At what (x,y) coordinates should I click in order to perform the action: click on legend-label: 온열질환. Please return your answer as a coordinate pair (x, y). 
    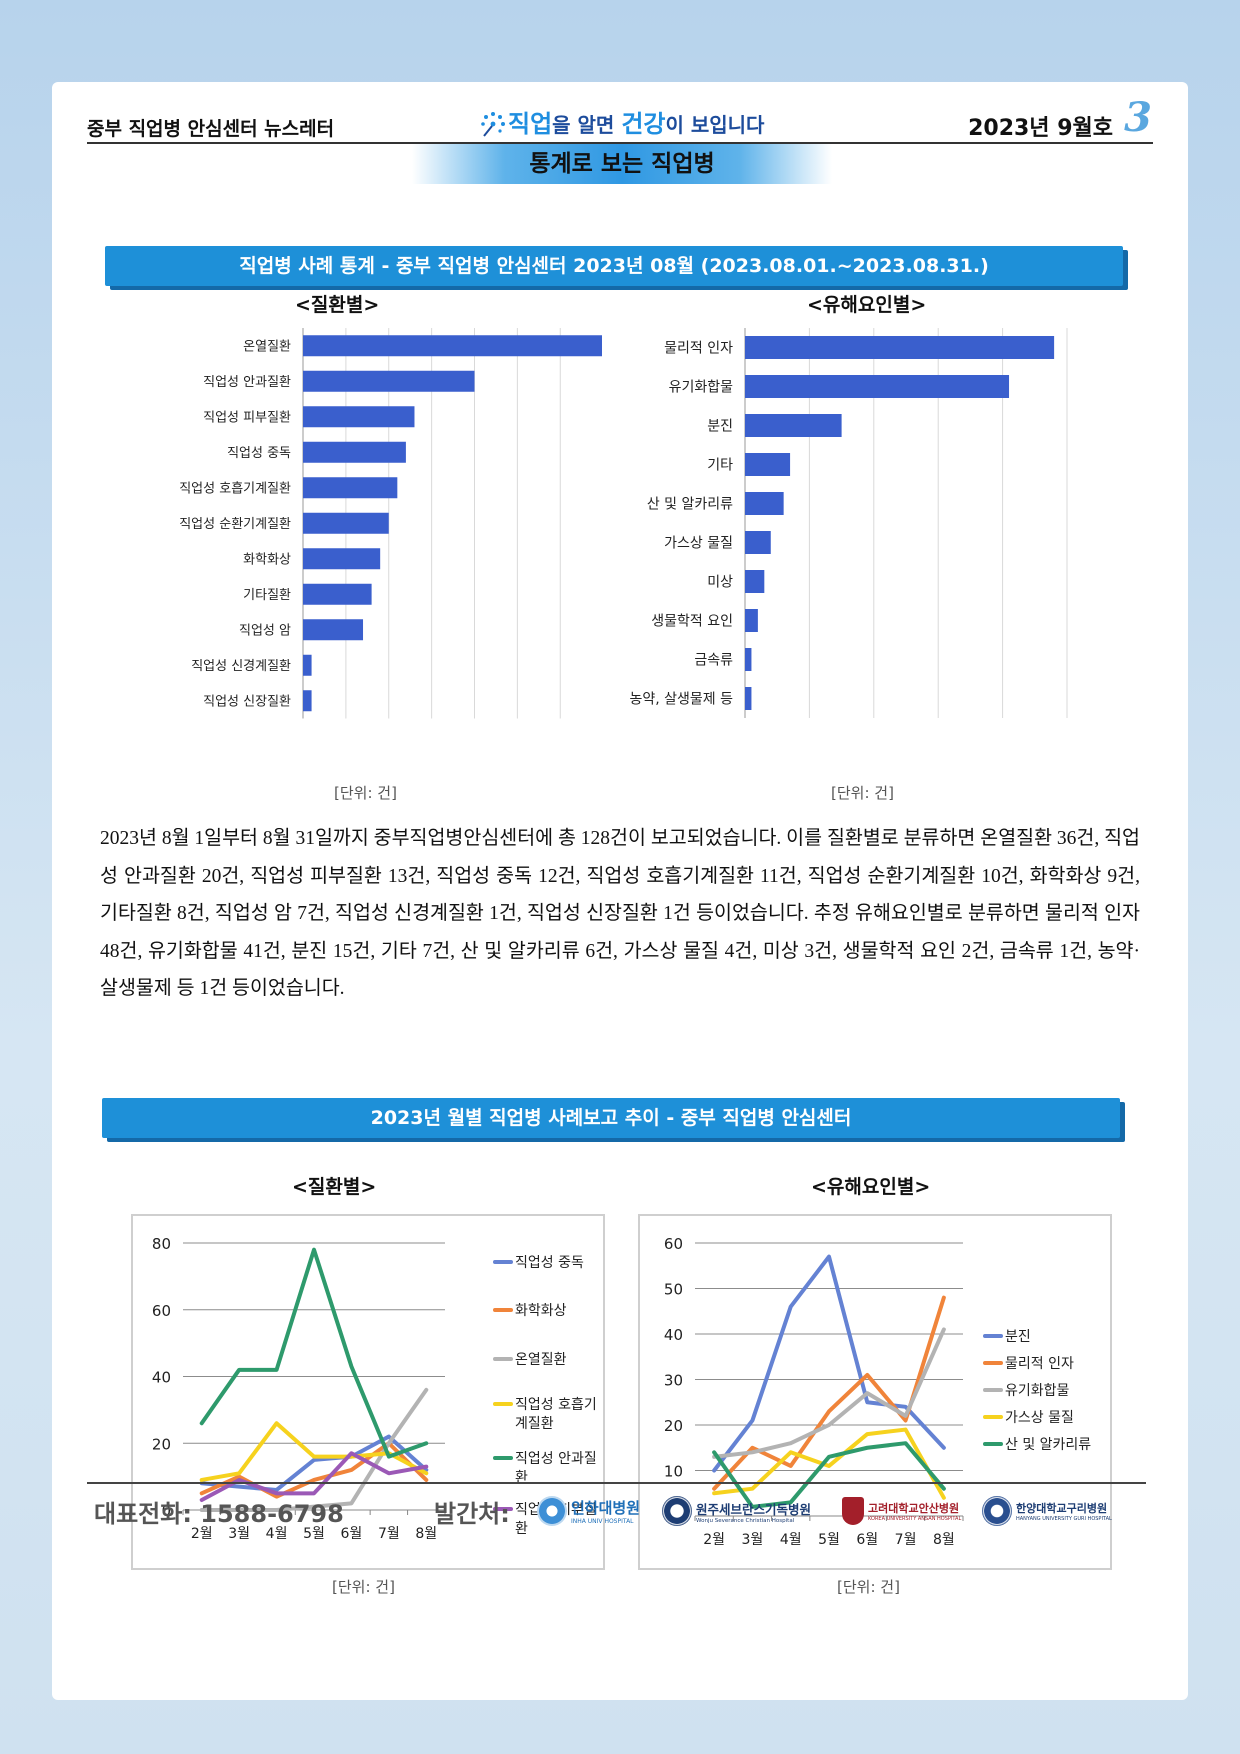
    Looking at the image, I should click on (541, 1360).